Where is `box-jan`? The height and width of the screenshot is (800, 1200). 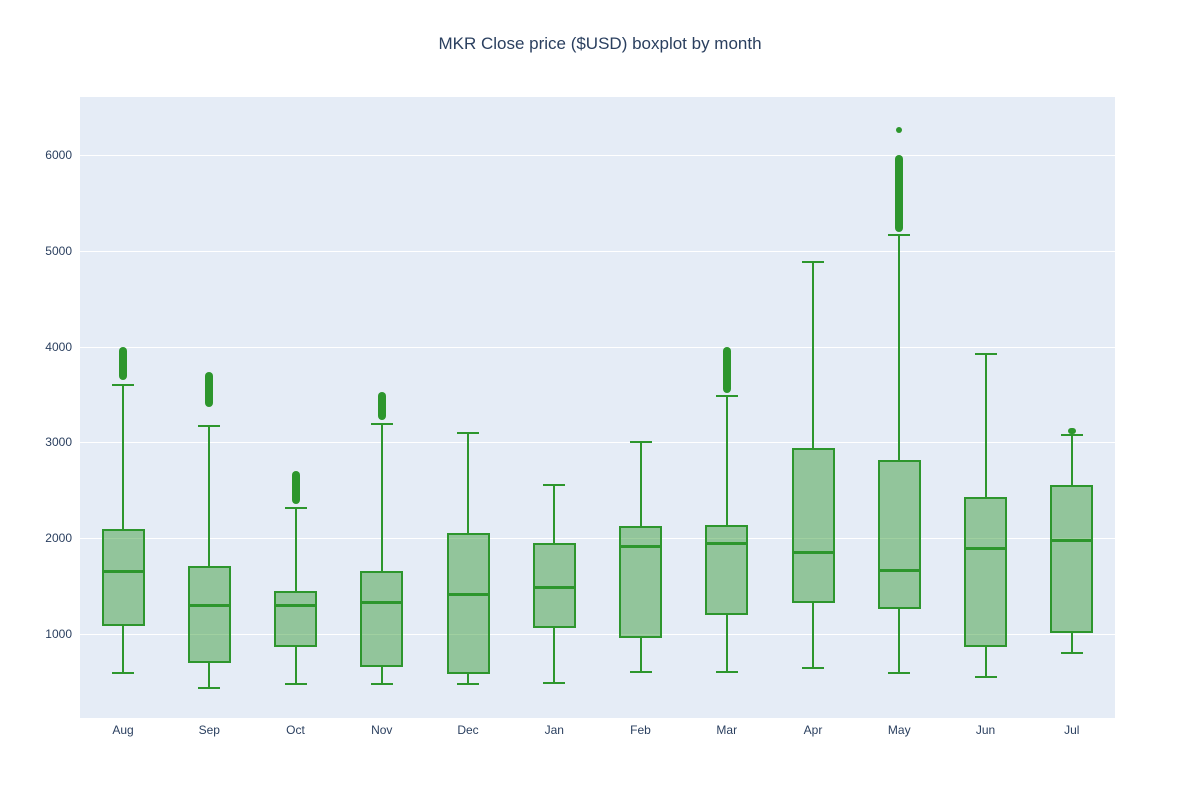 box-jan is located at coordinates (554, 585).